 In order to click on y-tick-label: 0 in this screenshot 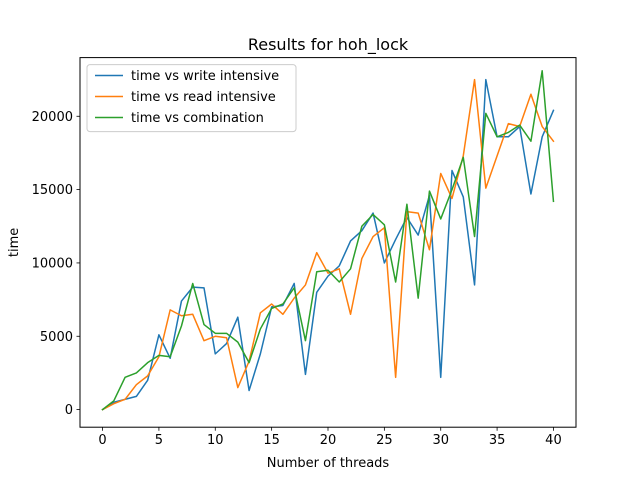, I will do `click(69, 410)`.